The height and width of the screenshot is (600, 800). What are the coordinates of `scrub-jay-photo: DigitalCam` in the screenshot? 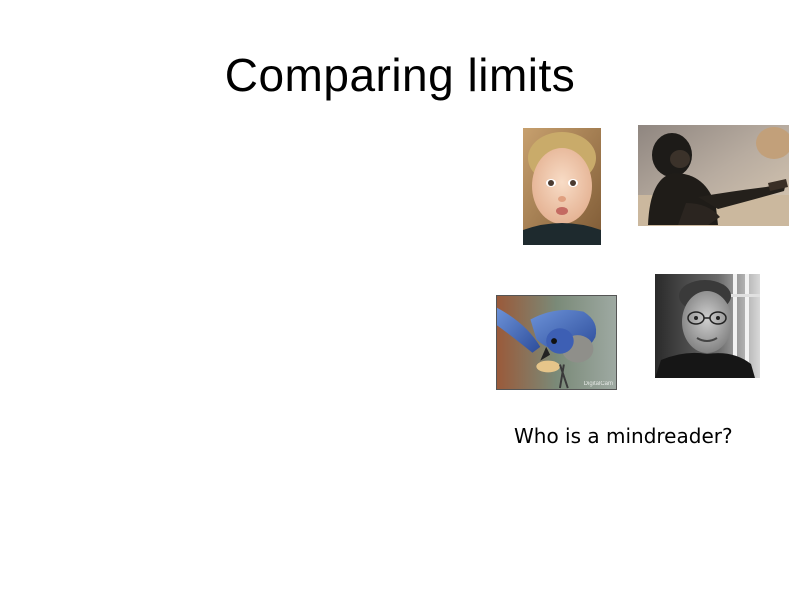 It's located at (556, 342).